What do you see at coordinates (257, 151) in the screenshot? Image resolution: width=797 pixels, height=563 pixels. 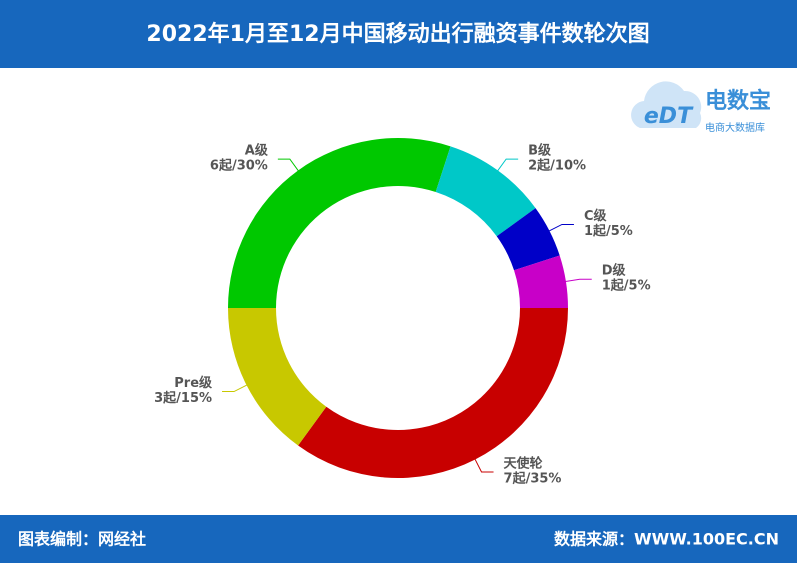 I see `category-label: A级` at bounding box center [257, 151].